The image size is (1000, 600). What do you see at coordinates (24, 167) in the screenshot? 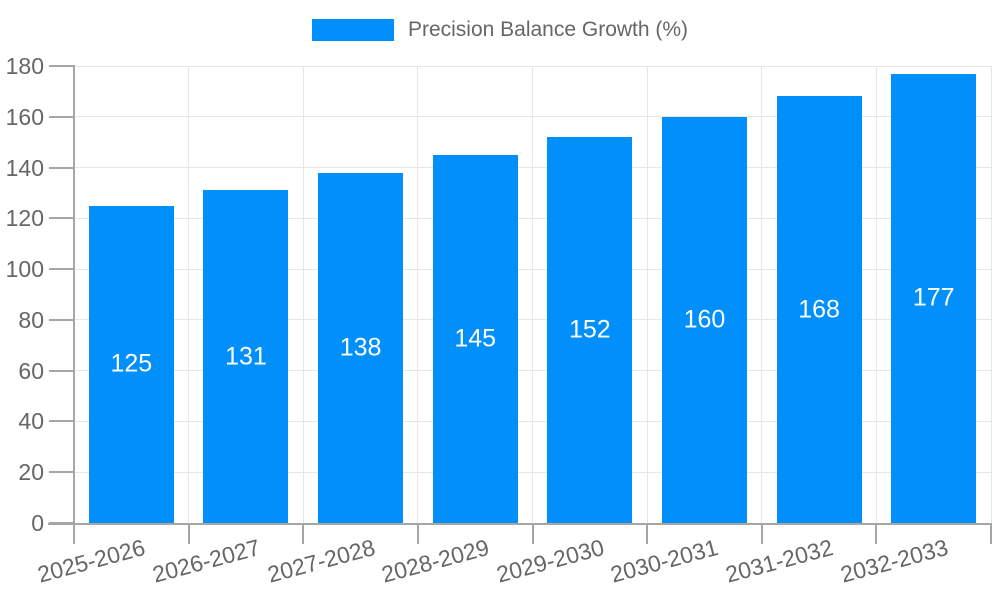
I see `y-axis-tick-label: 140` at bounding box center [24, 167].